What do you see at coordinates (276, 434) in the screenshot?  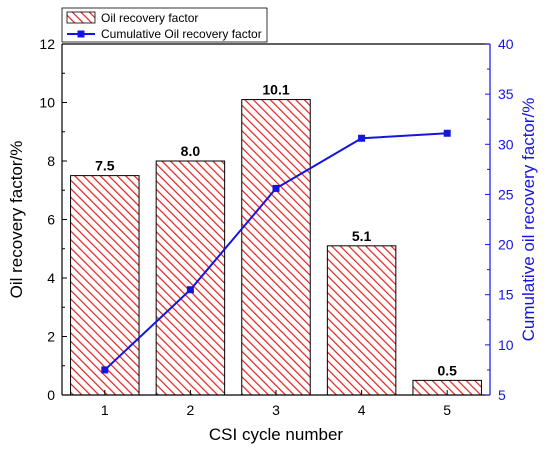 I see `x-axis-title: CSI cycle number` at bounding box center [276, 434].